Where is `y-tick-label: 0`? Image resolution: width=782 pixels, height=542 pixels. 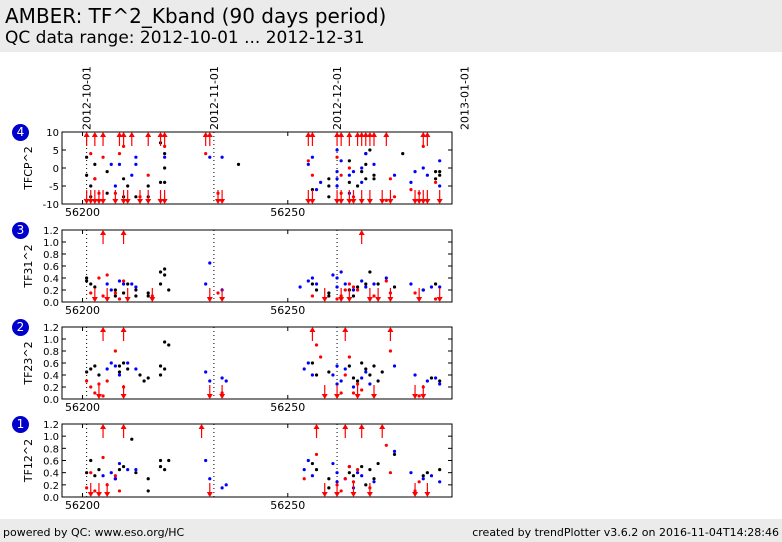 y-tick-label: 0 is located at coordinates (56, 169).